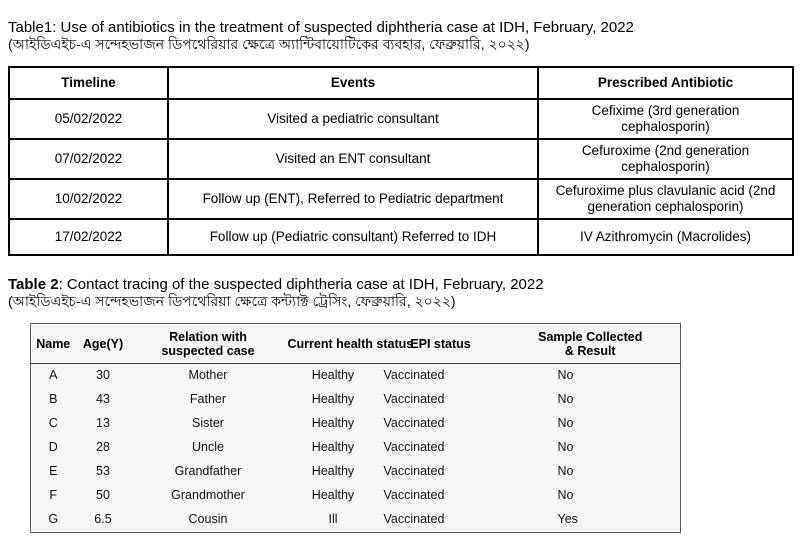 This screenshot has width=800, height=546. Describe the element at coordinates (103, 399) in the screenshot. I see `cell-age: 43` at that location.